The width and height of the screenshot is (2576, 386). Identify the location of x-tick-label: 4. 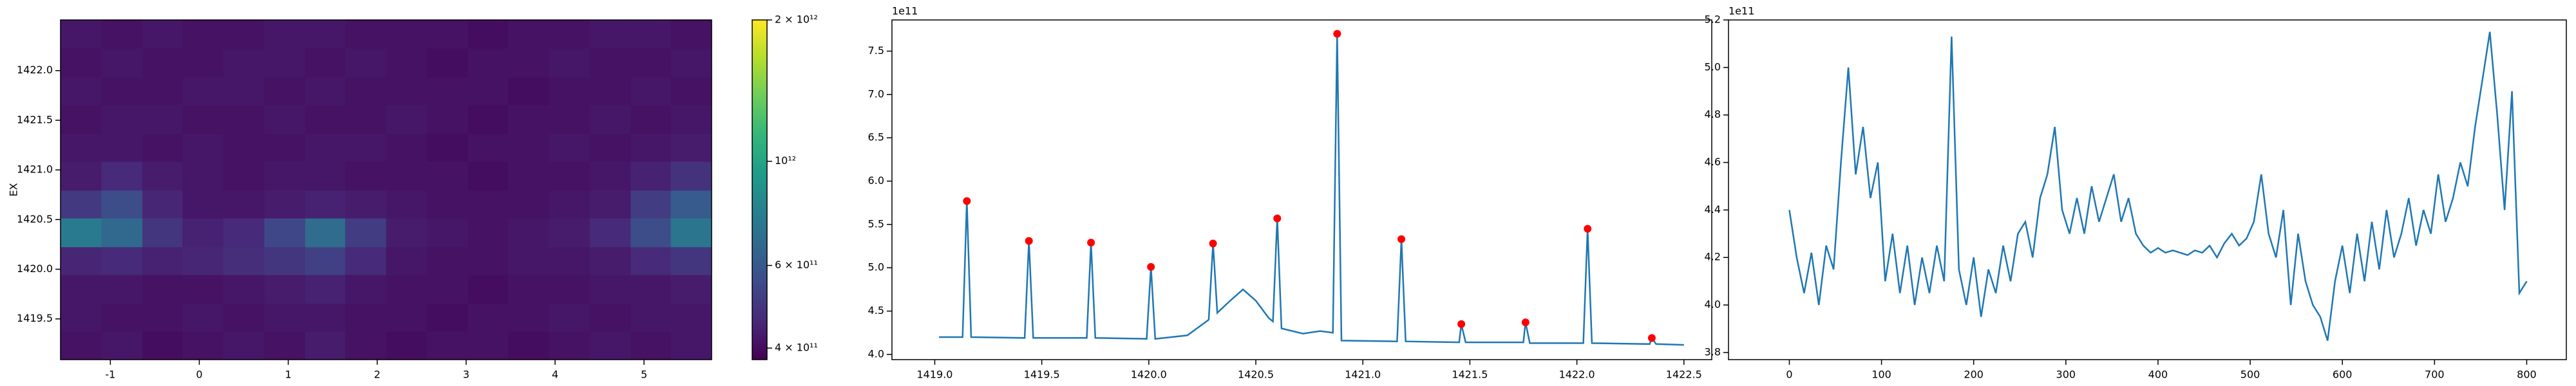
(555, 375).